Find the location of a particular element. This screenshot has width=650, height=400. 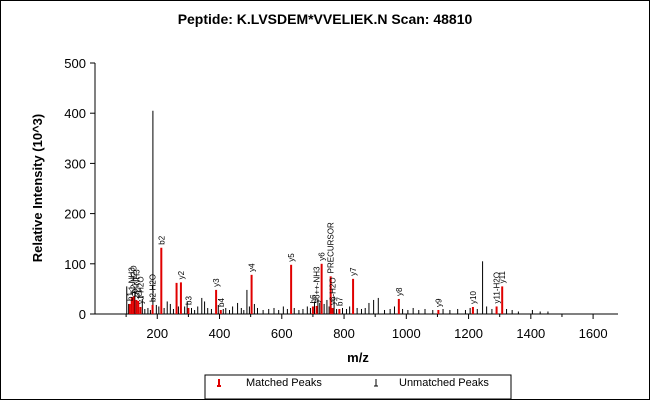

y-tick-label: 100 is located at coordinates (75, 264).